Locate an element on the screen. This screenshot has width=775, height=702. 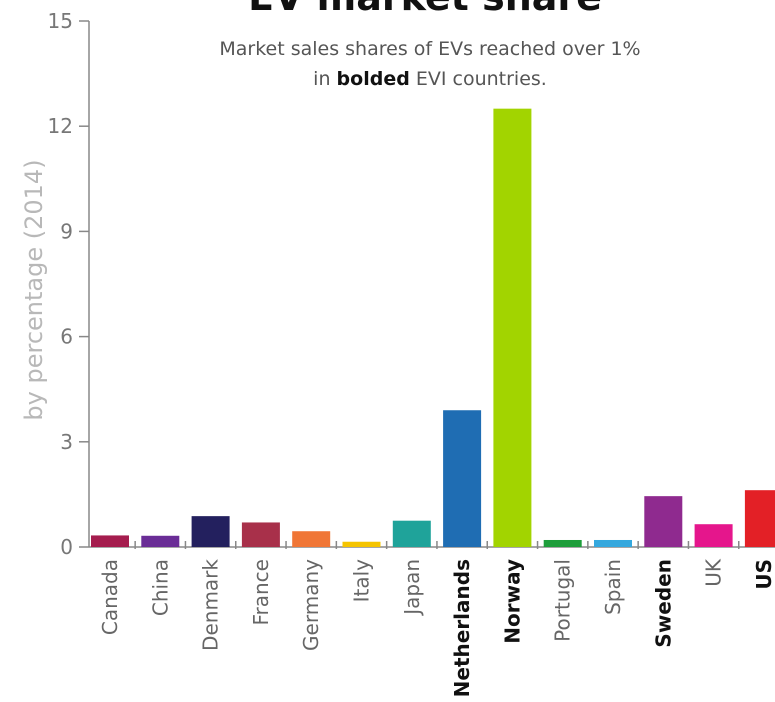
x-tick-label-netherlands: Netherlands is located at coordinates (462, 628).